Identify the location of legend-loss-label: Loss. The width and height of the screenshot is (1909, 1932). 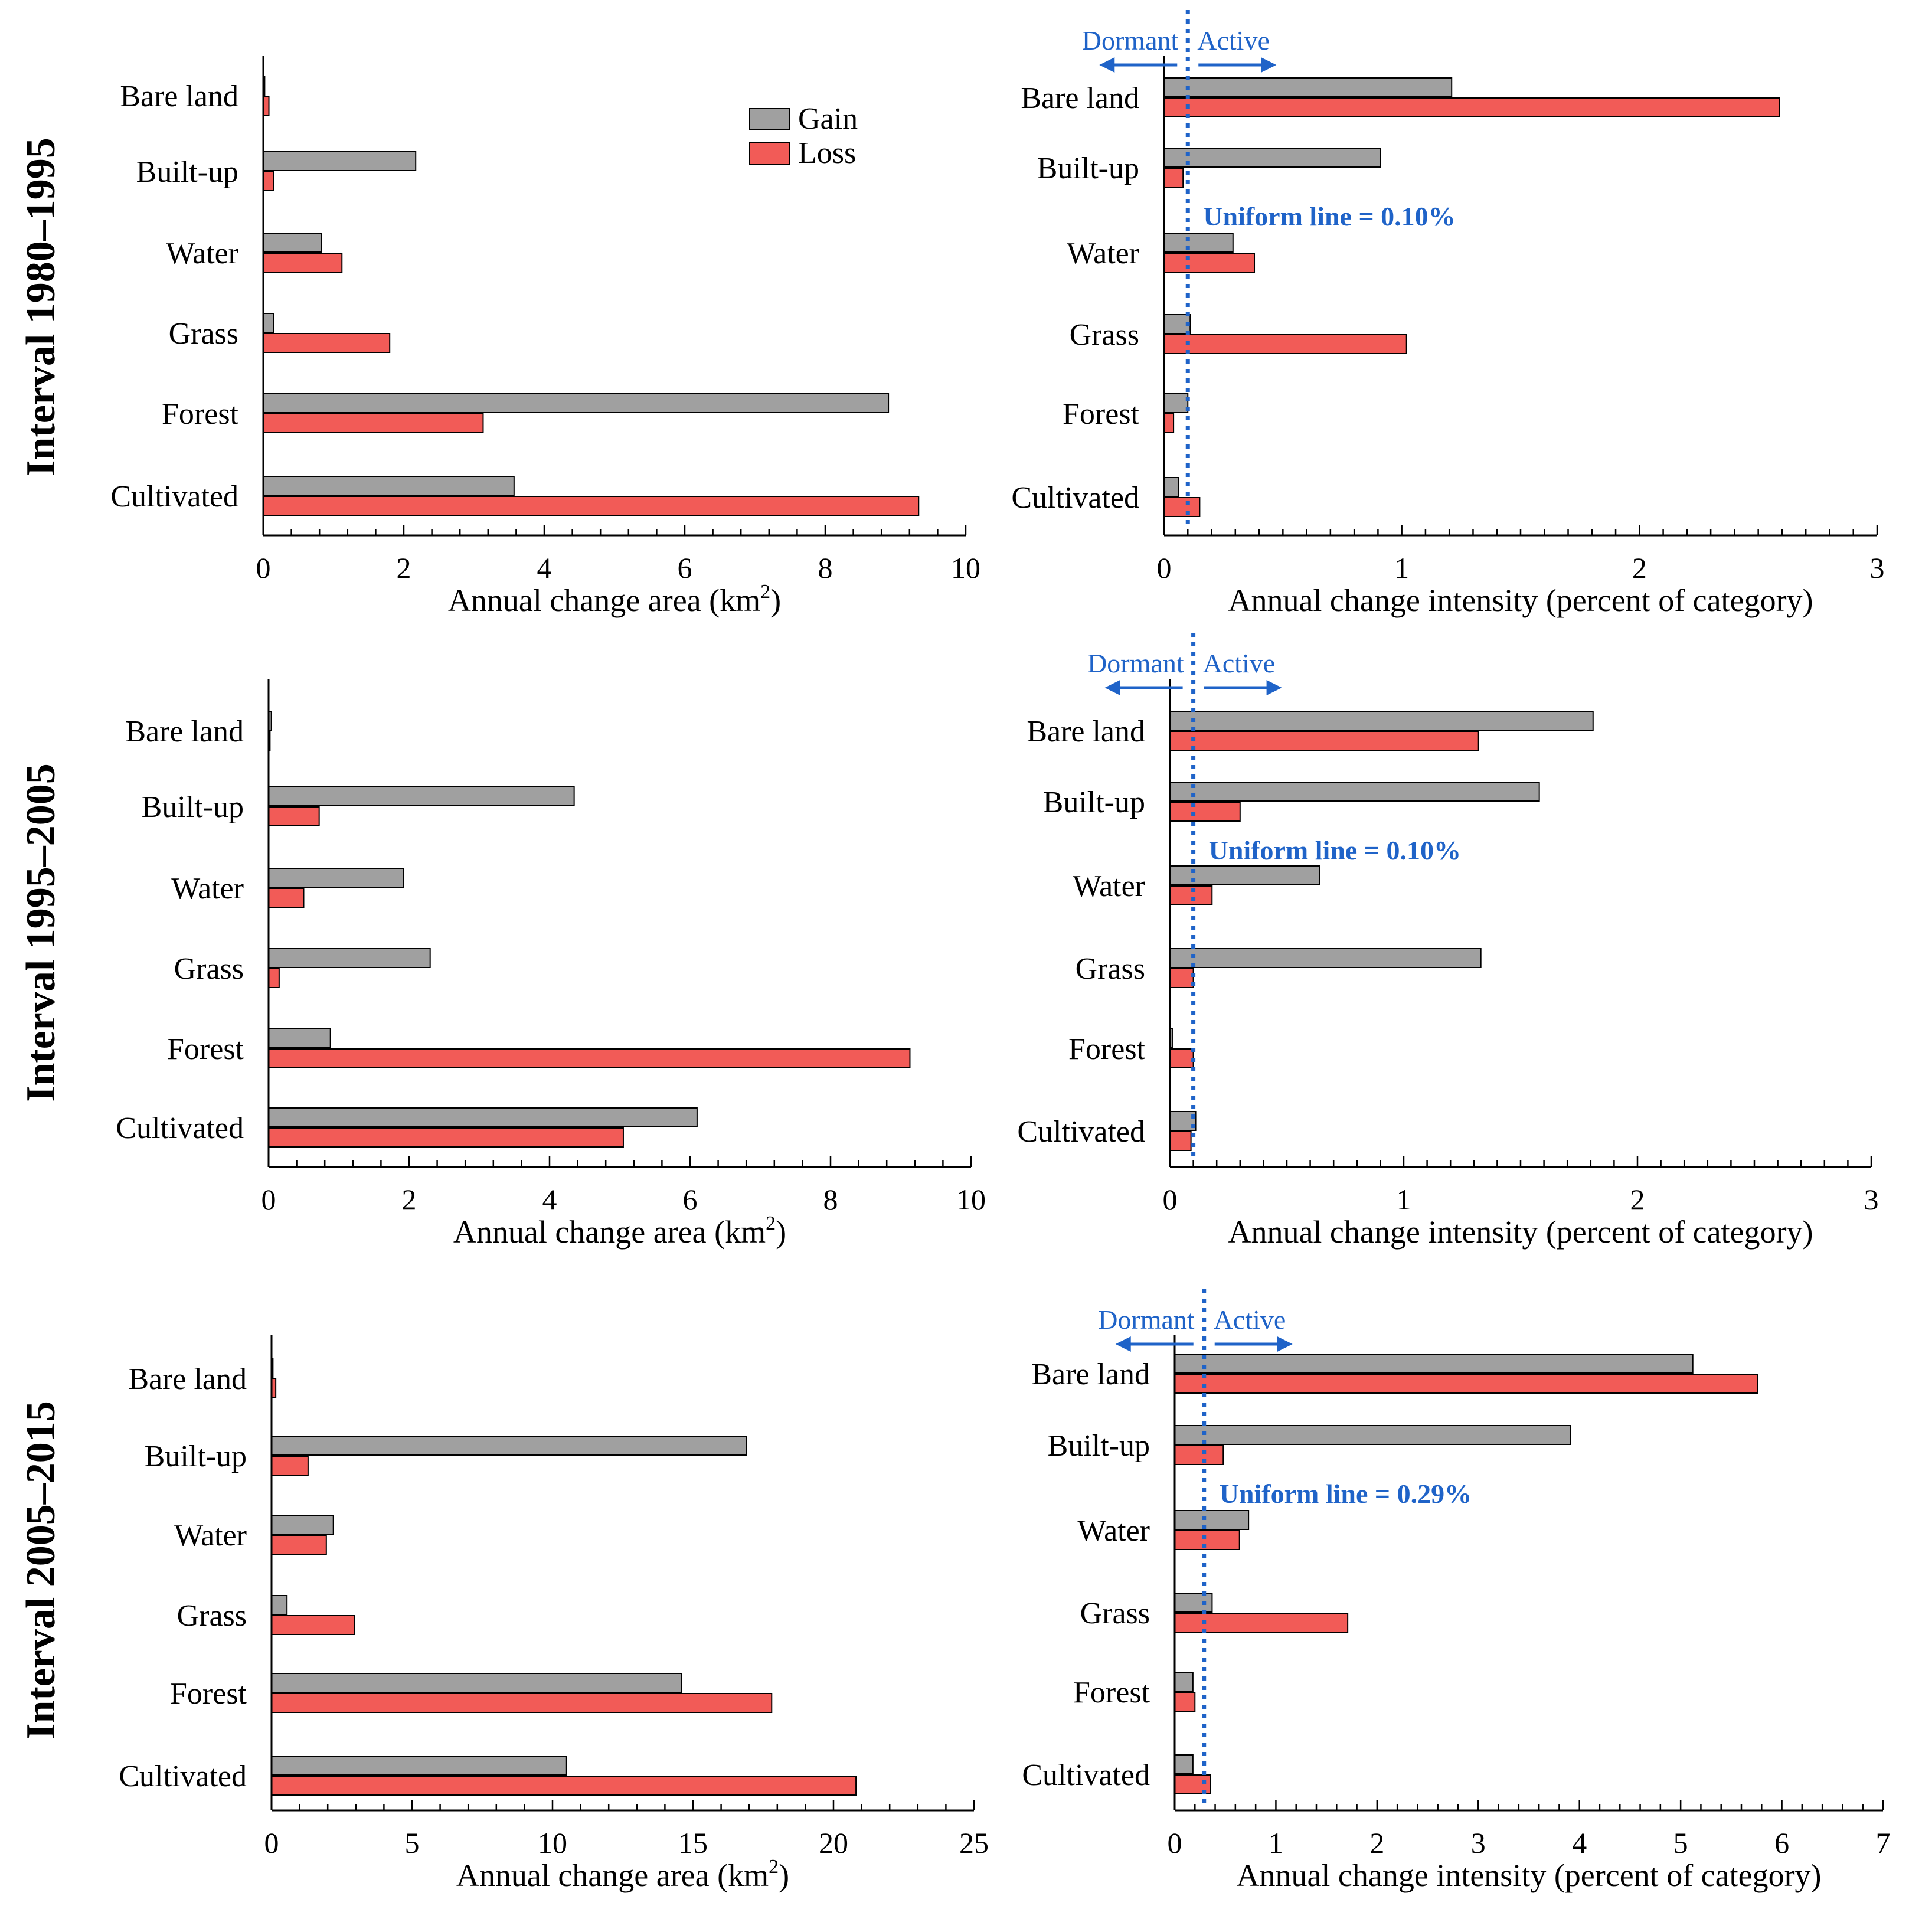
(827, 153).